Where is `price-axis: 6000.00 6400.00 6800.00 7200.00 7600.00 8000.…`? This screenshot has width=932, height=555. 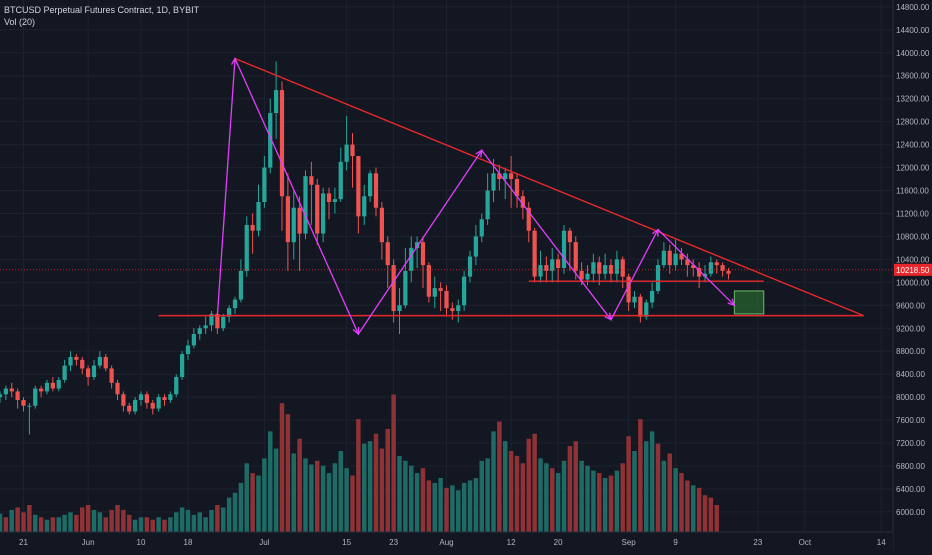 price-axis: 6000.00 6400.00 6800.00 7200.00 7600.00 8000.… is located at coordinates (912, 275).